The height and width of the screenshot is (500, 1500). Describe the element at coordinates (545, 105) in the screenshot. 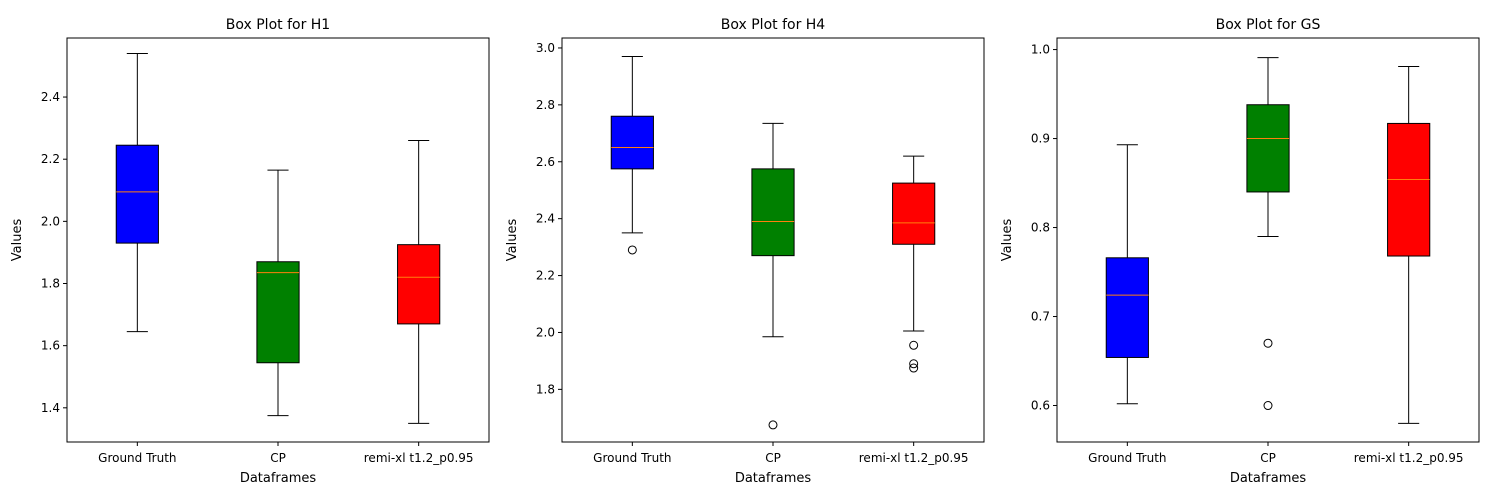

I see `y-tick-label: 2.8` at that location.